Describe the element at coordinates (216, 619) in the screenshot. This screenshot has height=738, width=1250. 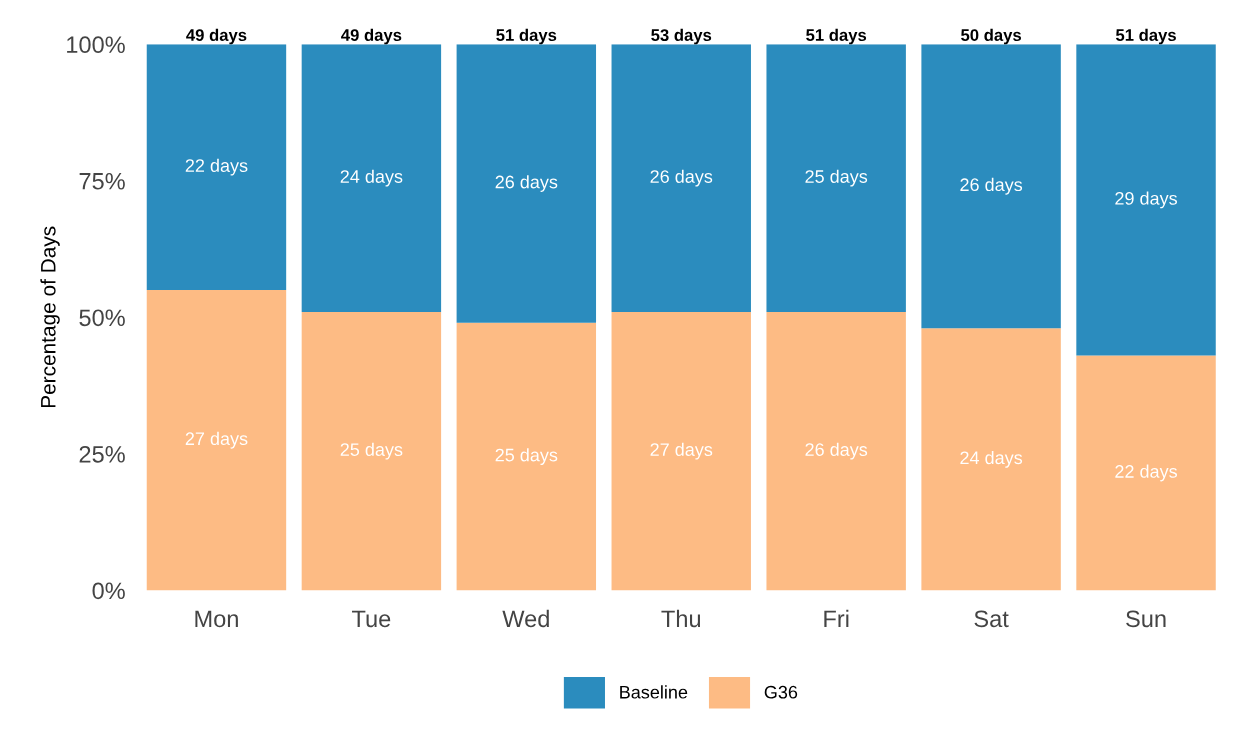
I see `x-tick-label: Mon` at that location.